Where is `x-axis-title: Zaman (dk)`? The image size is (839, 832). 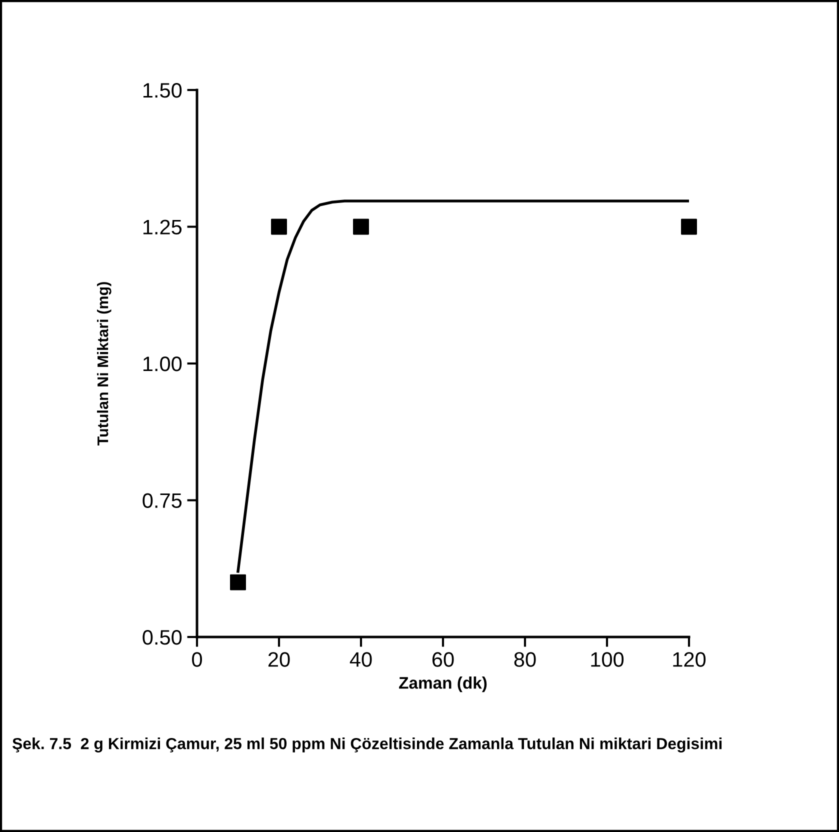 x-axis-title: Zaman (dk) is located at coordinates (443, 684).